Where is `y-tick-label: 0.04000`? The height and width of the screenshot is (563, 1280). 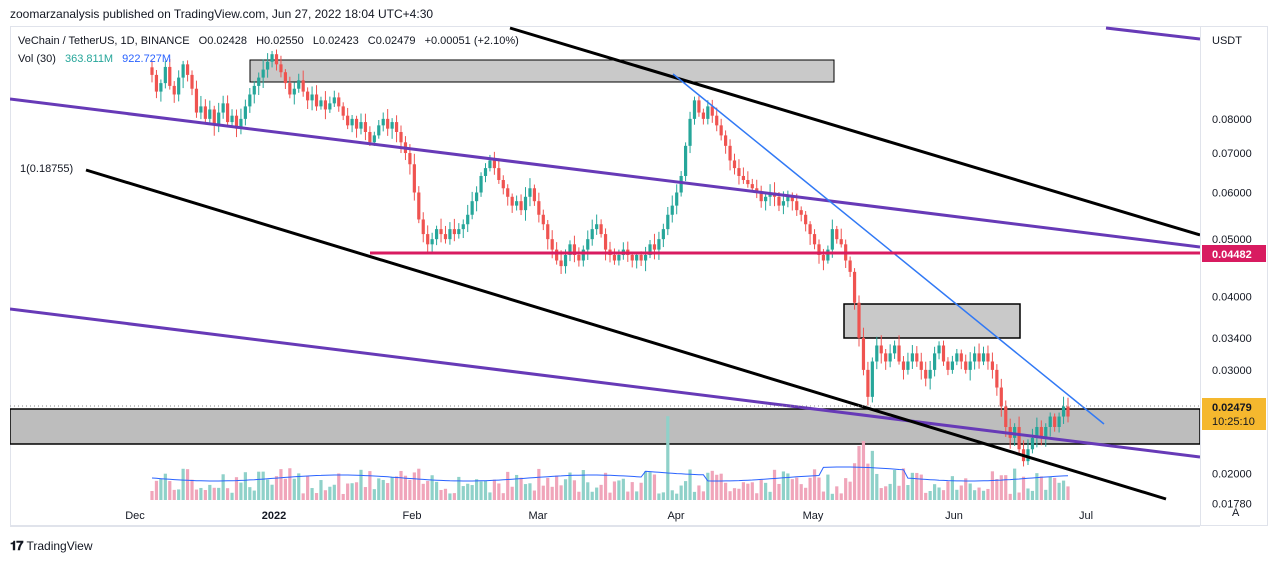
y-tick-label: 0.04000 is located at coordinates (1232, 297).